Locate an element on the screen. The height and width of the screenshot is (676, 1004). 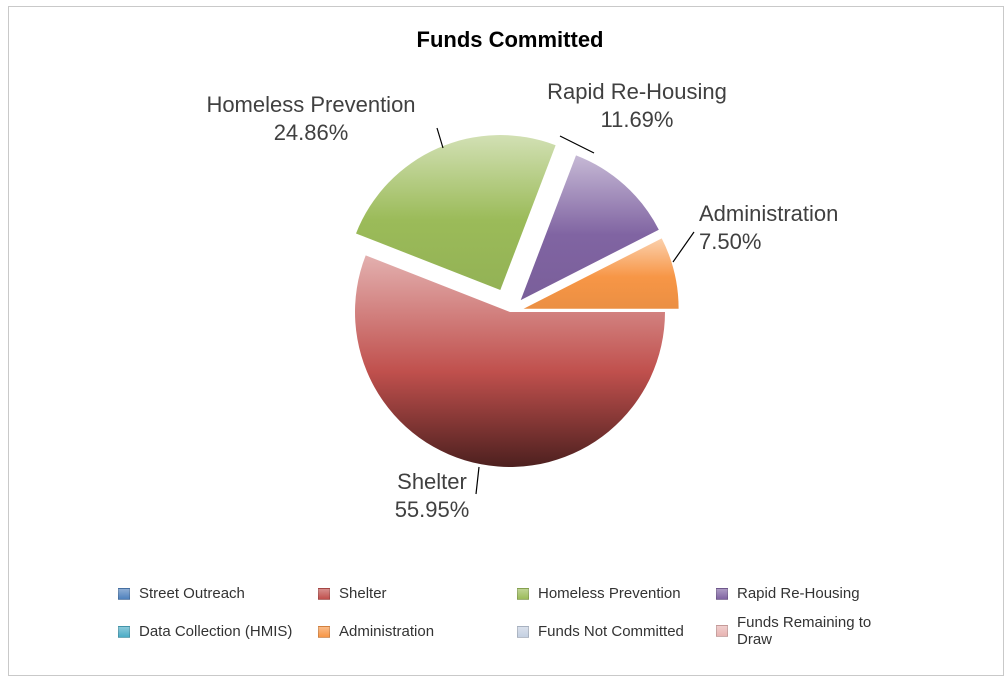
pie-slice-rapid-re-housing is located at coordinates (589, 228).